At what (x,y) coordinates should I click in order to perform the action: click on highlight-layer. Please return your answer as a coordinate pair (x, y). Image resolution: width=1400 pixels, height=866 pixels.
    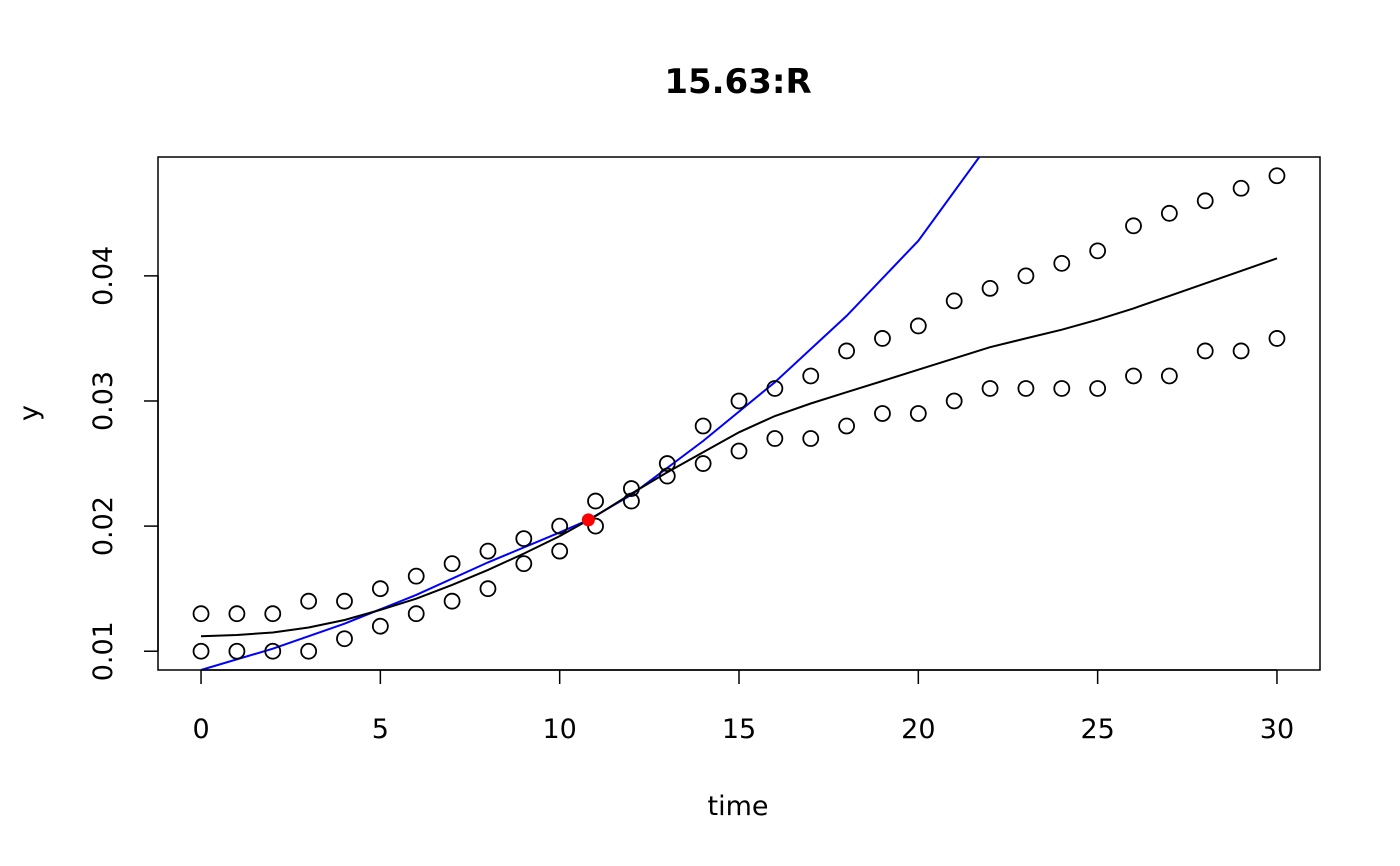
    Looking at the image, I should click on (588, 520).